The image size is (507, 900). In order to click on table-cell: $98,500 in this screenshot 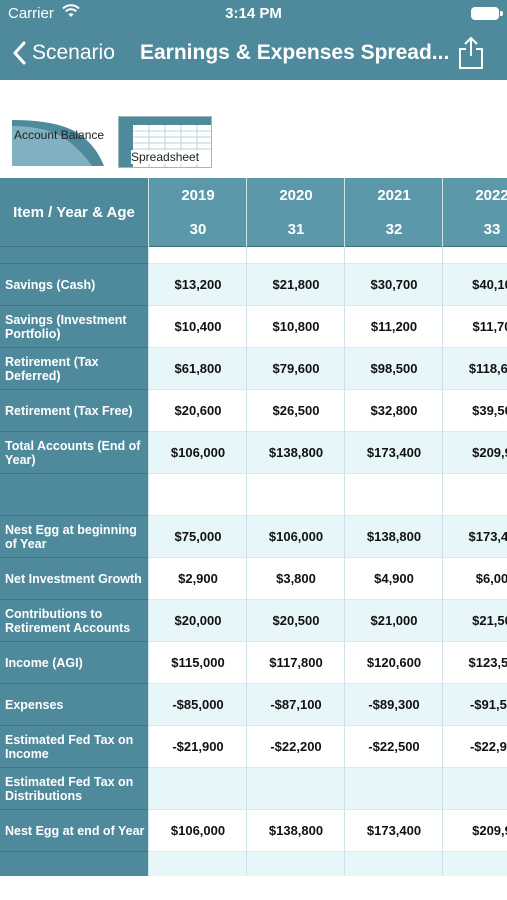, I will do `click(394, 369)`.